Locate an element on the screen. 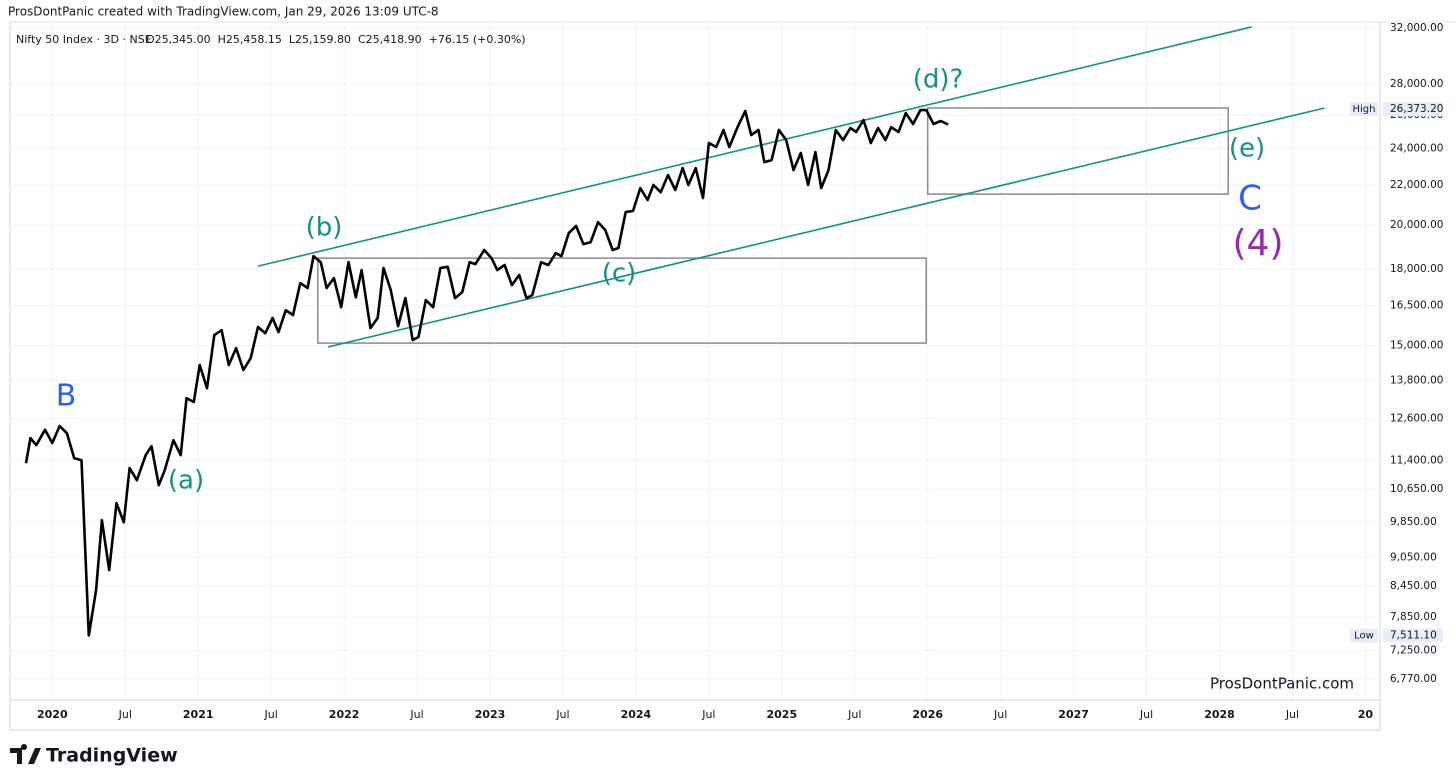 Image resolution: width=1456 pixels, height=784 pixels. brand: TradingView is located at coordinates (112, 756).